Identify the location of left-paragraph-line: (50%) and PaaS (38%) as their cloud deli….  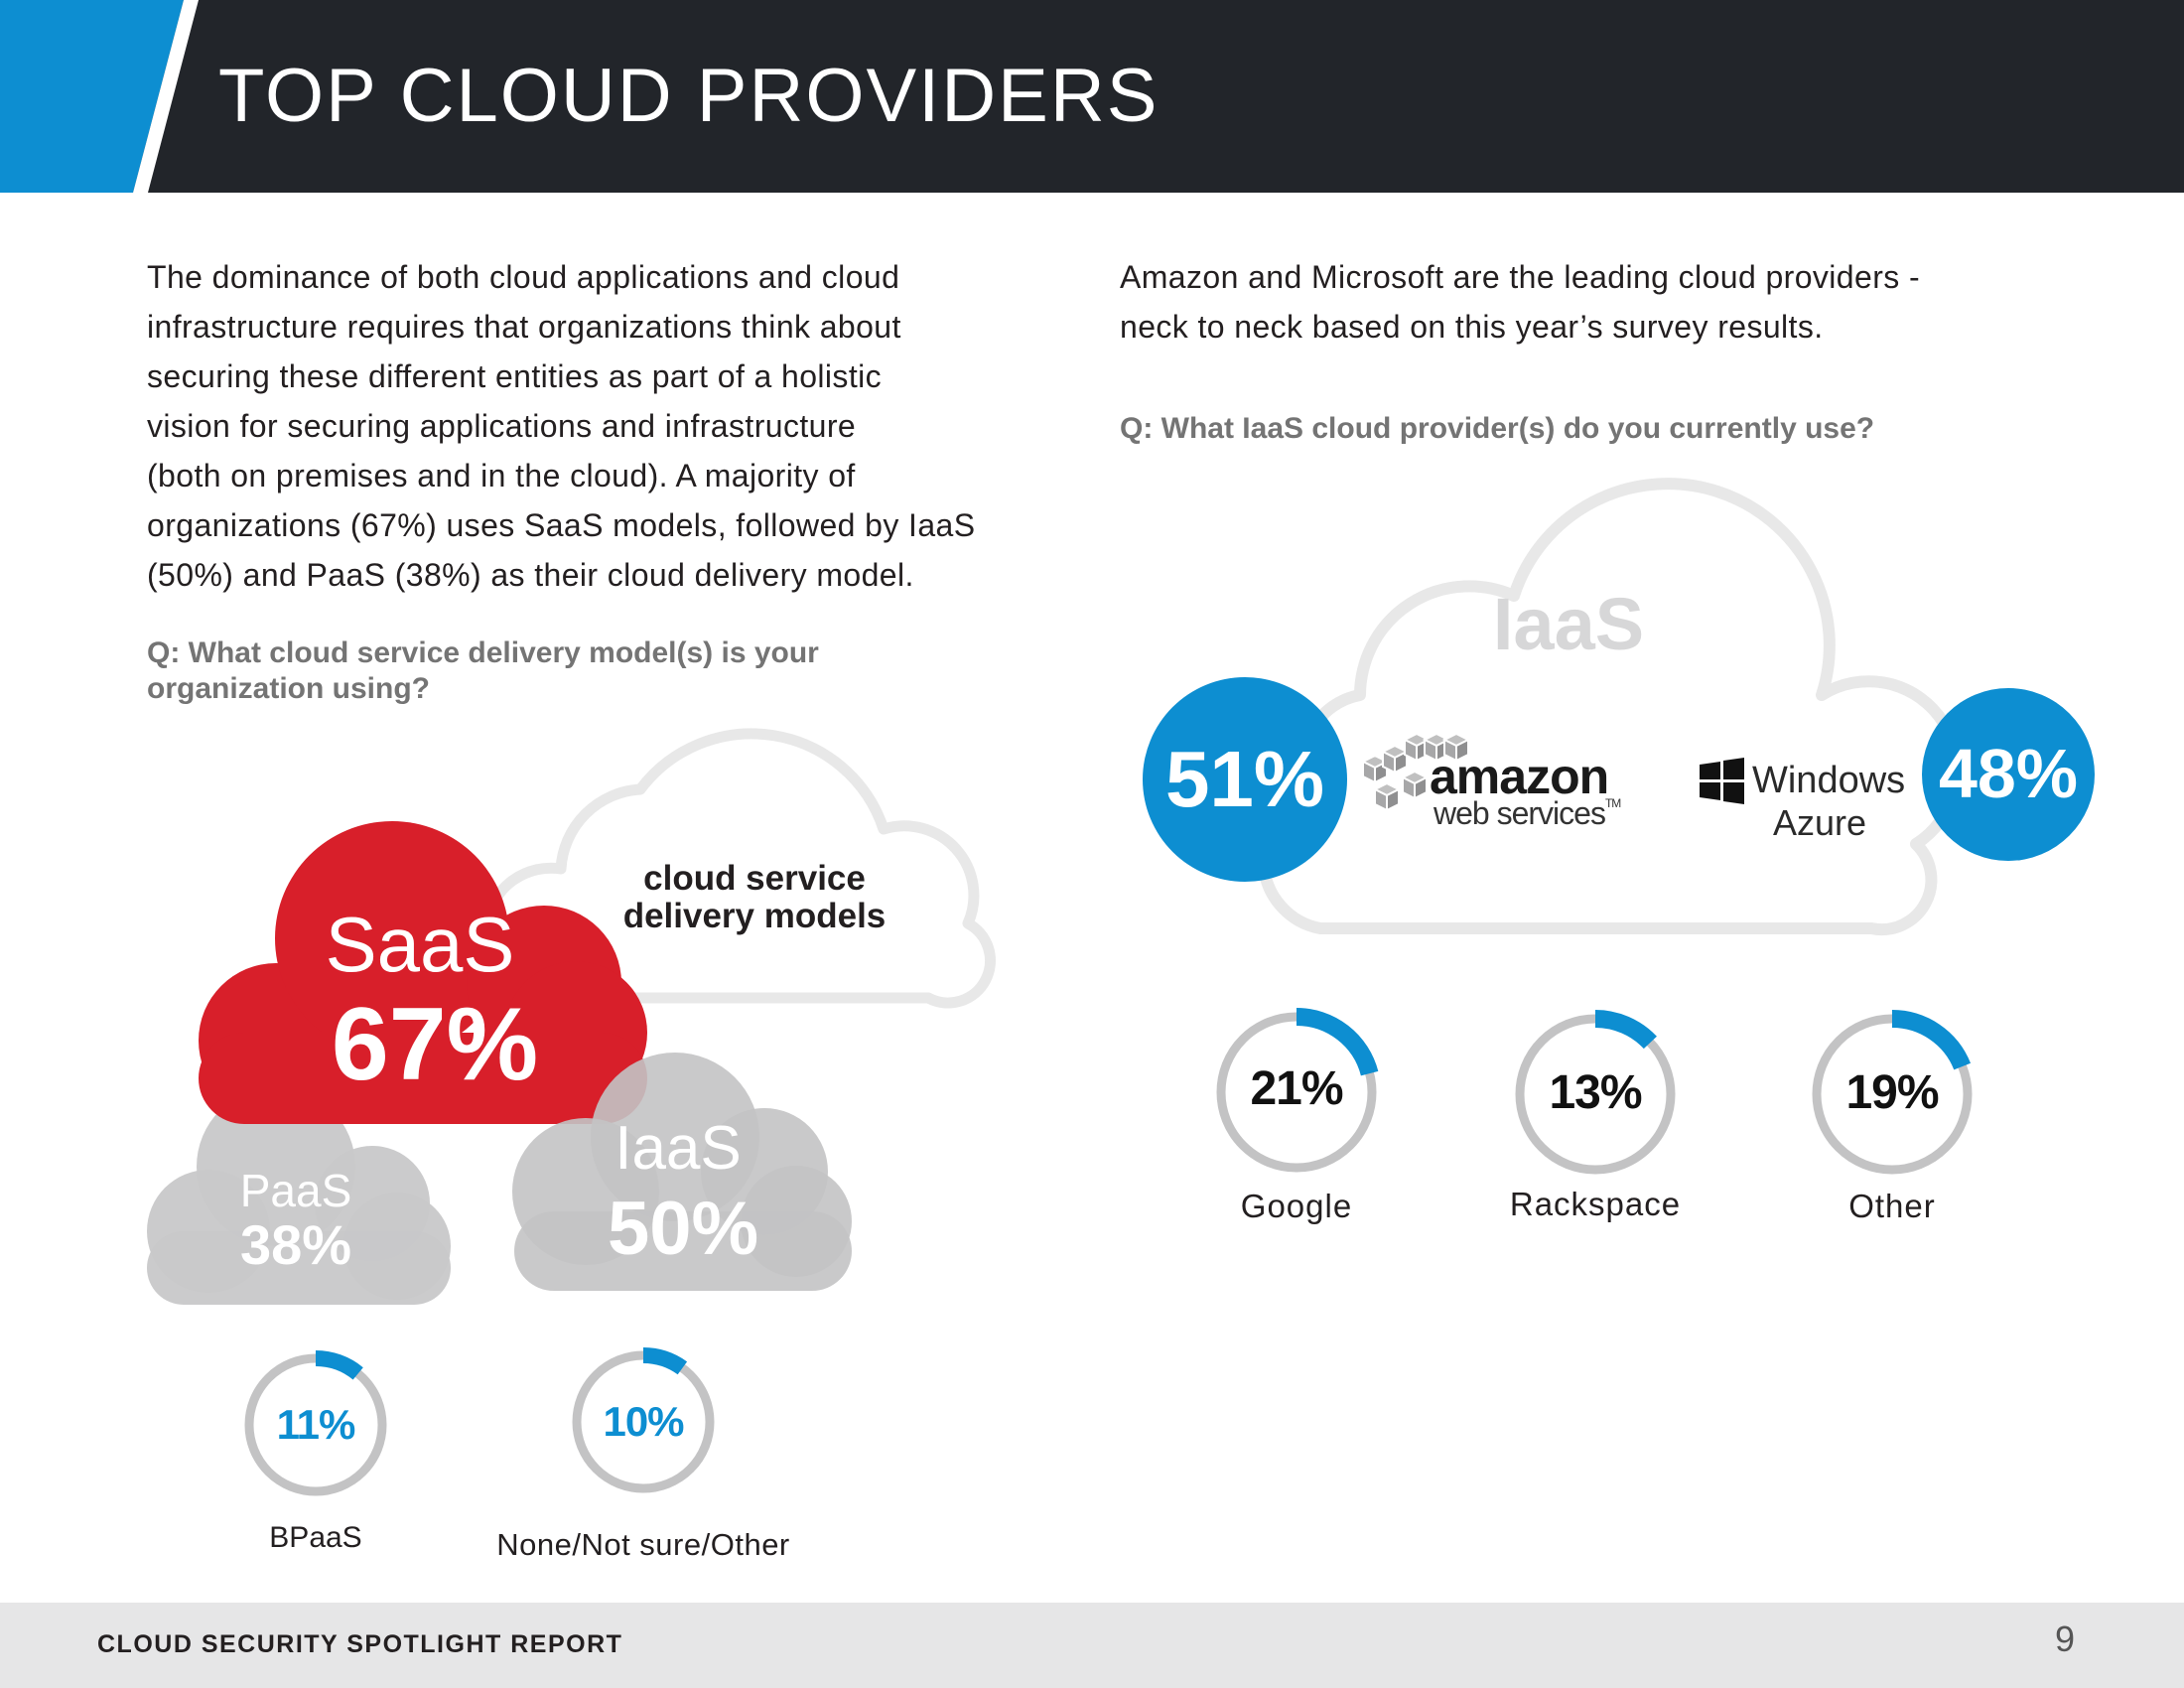
(530, 575).